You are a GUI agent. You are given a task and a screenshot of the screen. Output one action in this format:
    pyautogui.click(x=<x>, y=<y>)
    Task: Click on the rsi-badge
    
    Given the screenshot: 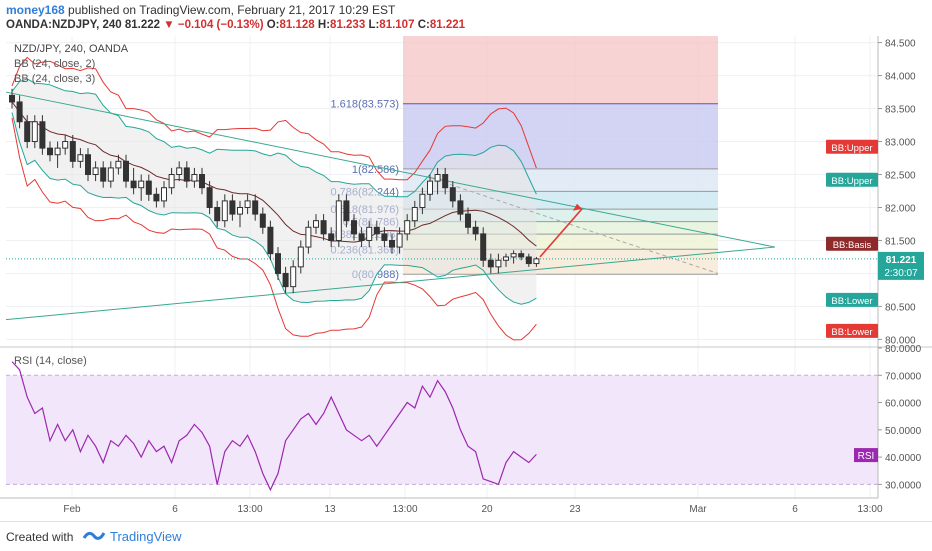 What is the action you would take?
    pyautogui.click(x=866, y=455)
    